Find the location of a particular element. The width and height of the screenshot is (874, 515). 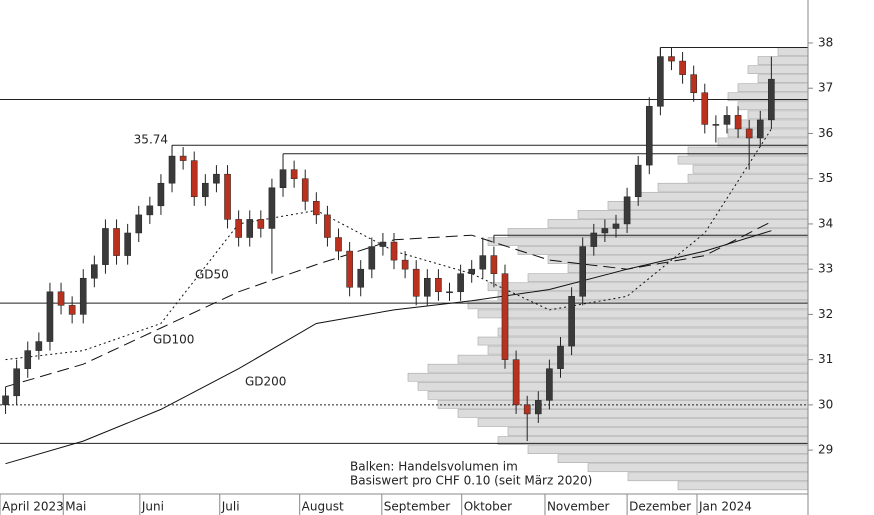

x-tick-label: April 2023 is located at coordinates (33, 507).